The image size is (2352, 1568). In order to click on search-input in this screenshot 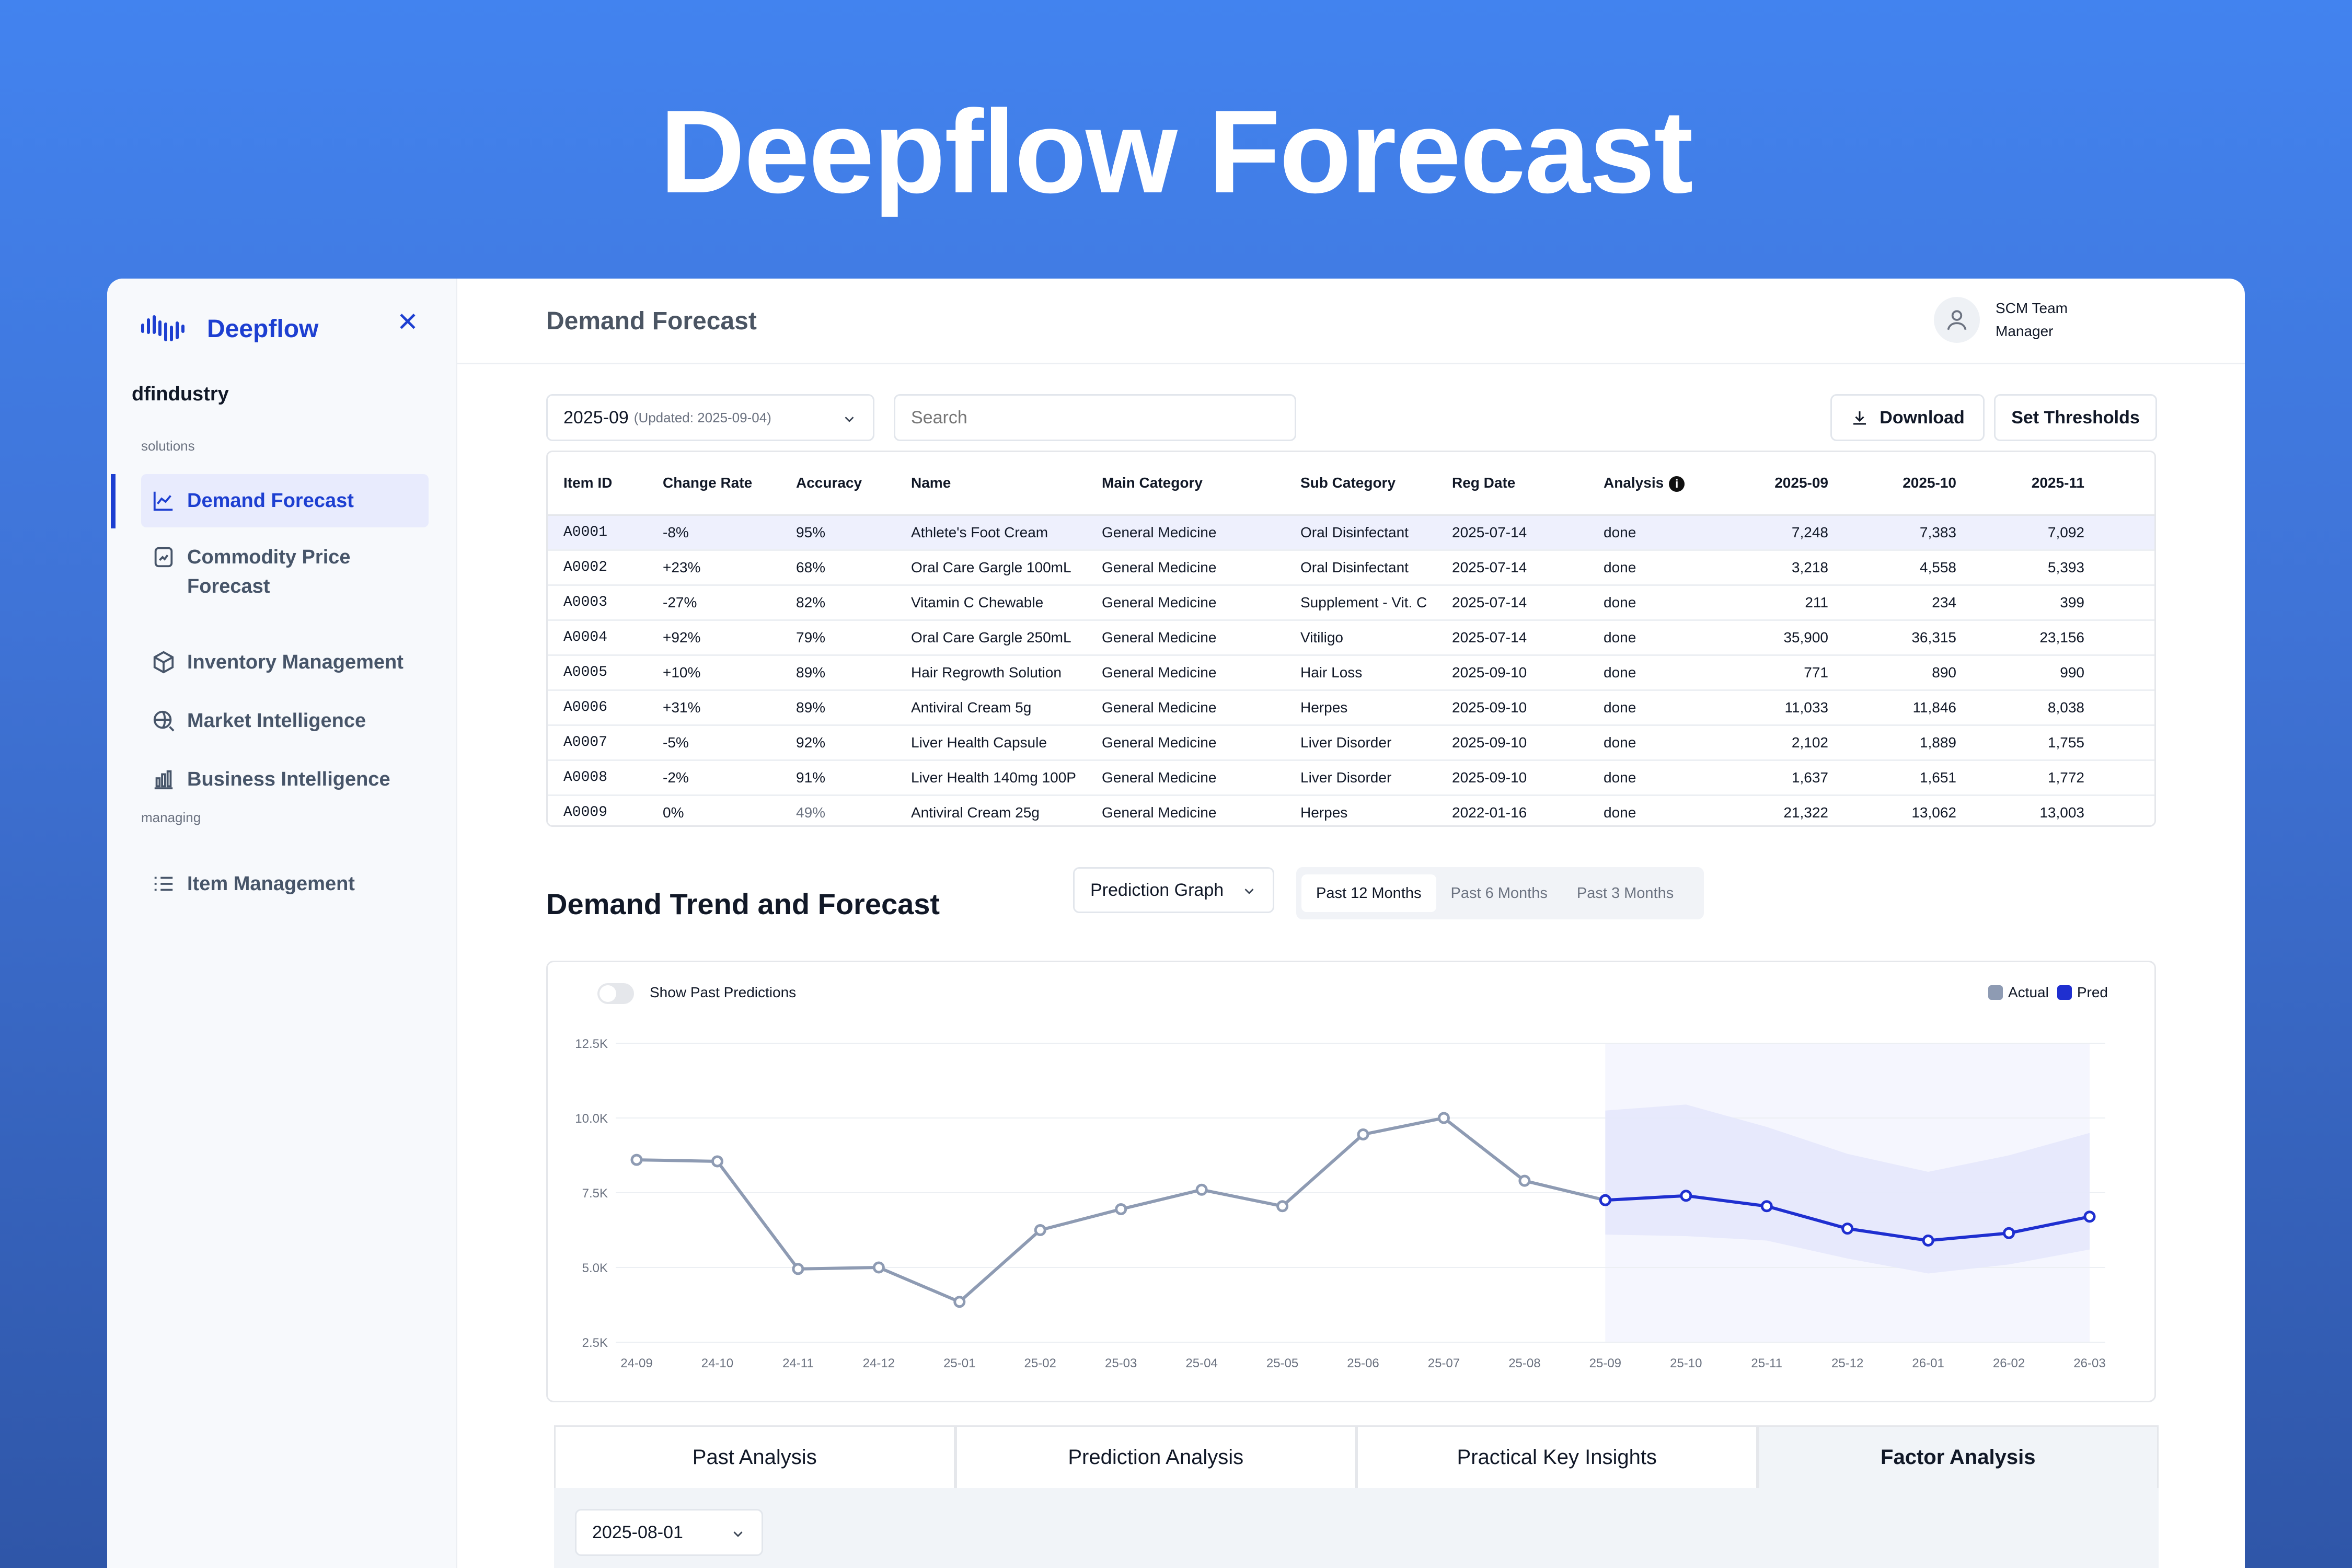, I will do `click(1095, 417)`.